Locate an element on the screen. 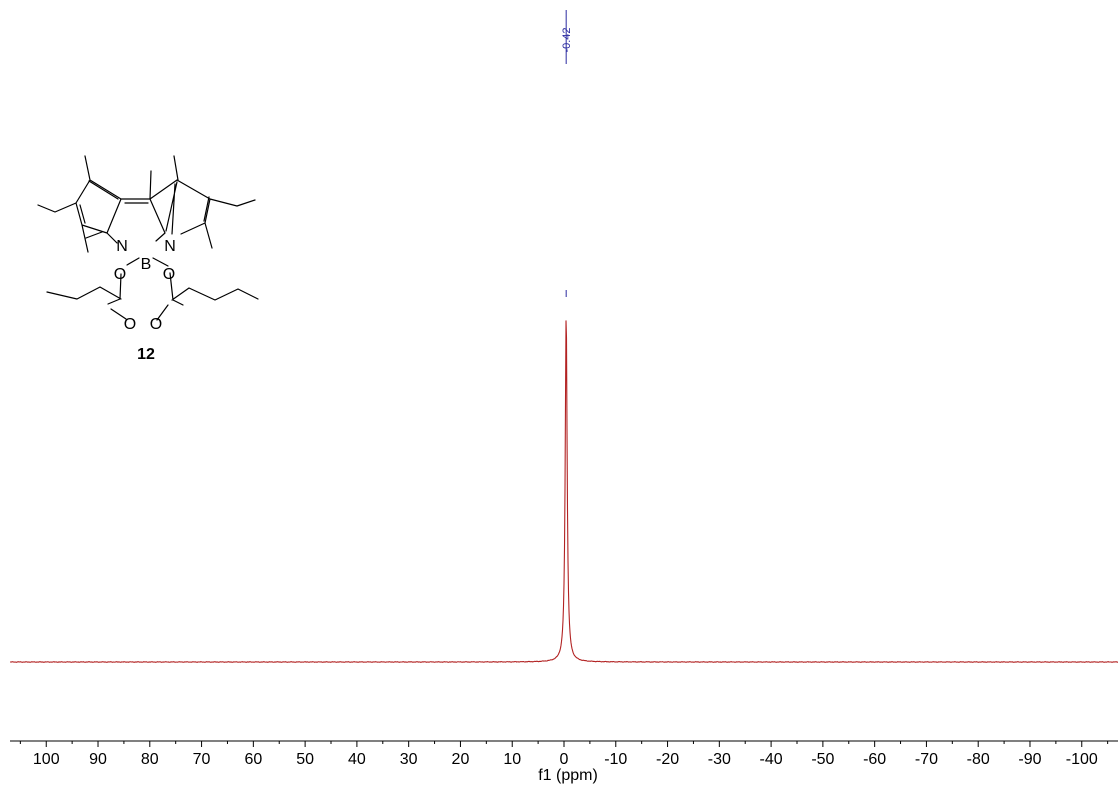 The height and width of the screenshot is (792, 1118). atom-o-left: O is located at coordinates (120, 274).